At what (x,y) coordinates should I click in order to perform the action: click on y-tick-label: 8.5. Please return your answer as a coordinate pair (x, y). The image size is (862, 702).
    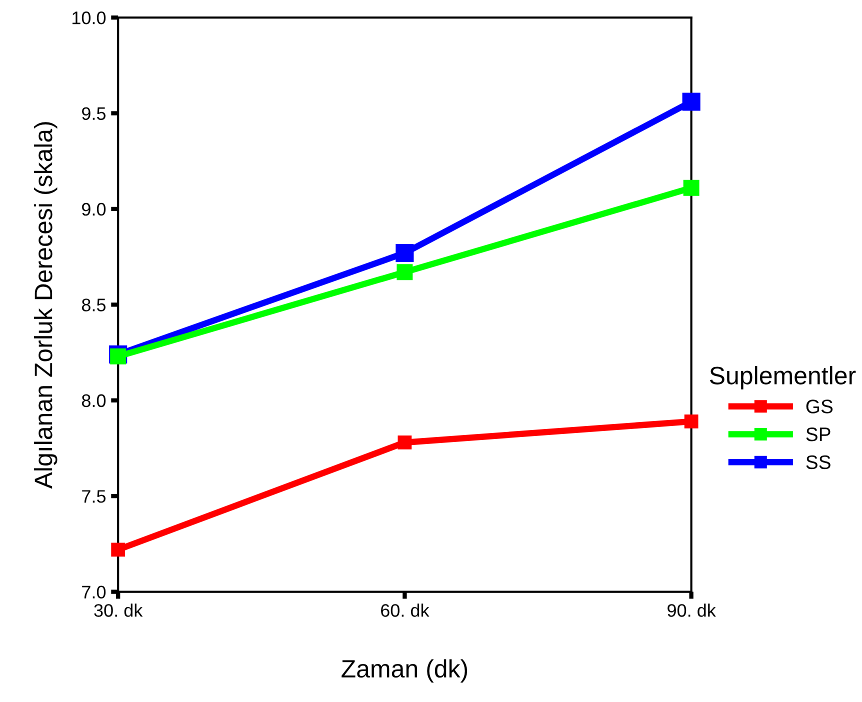
    Looking at the image, I should click on (94, 305).